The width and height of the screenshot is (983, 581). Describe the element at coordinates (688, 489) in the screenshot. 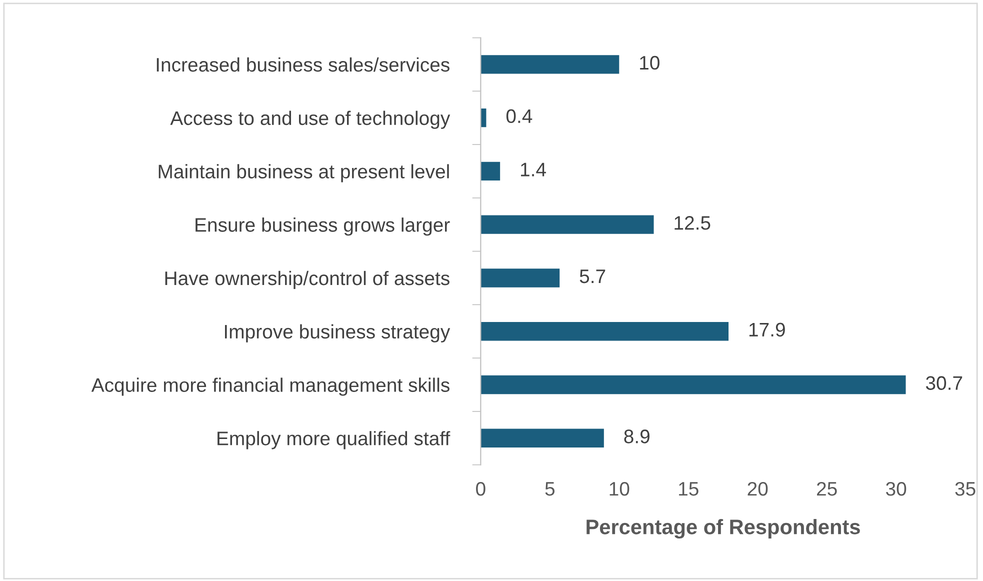

I see `x-tick-label: 15` at that location.